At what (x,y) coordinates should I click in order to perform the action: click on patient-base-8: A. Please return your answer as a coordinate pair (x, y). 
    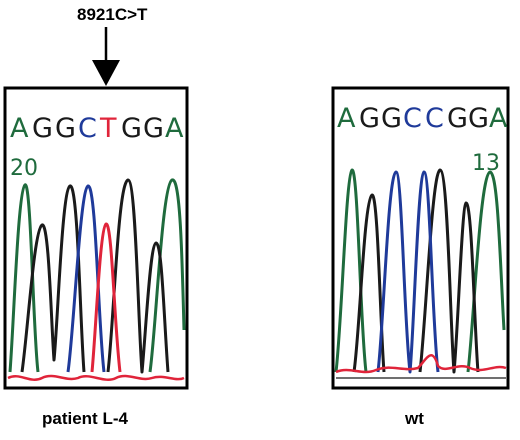
    Looking at the image, I should click on (174, 128).